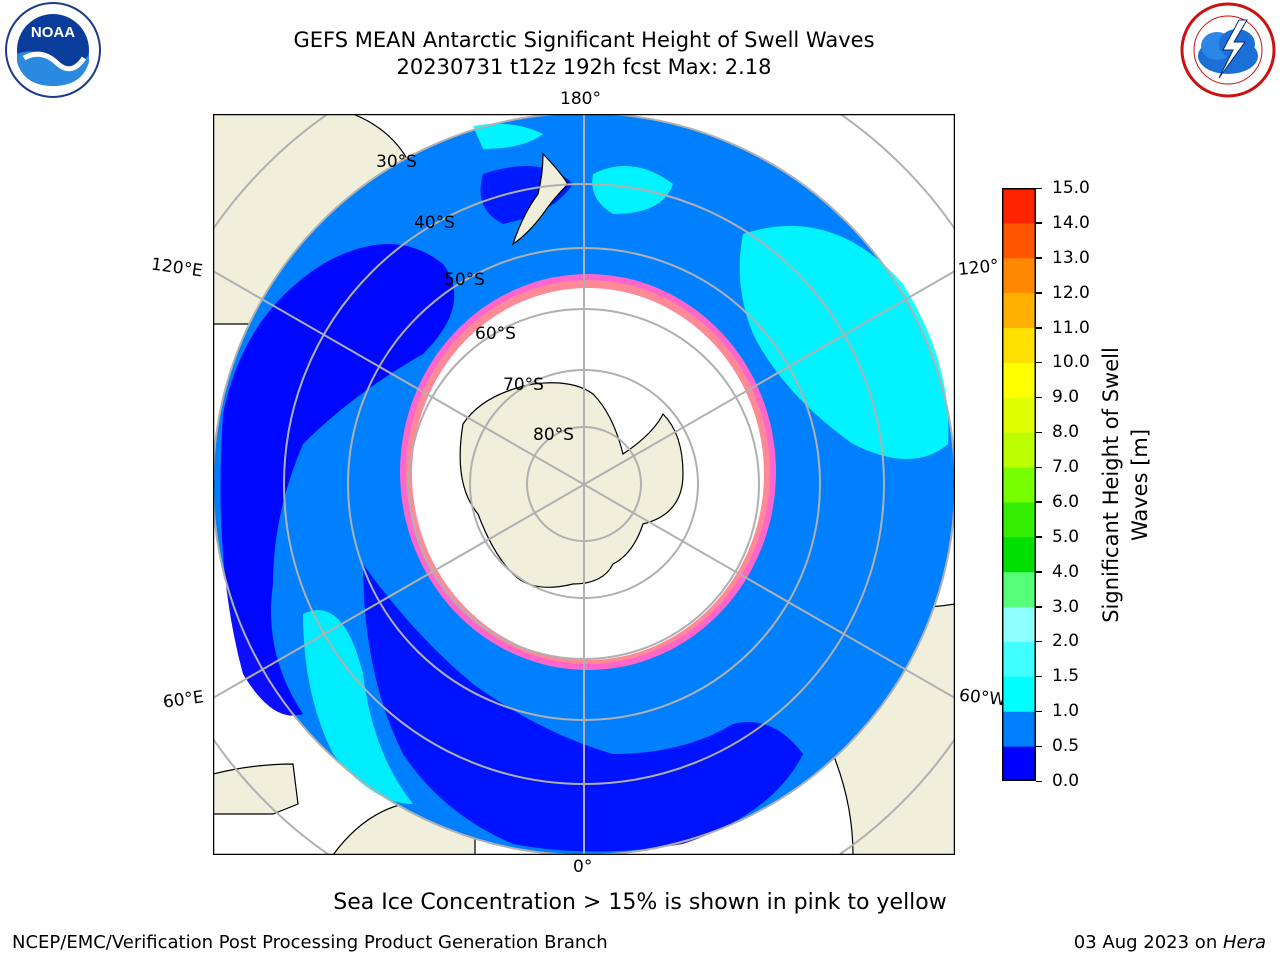 Image resolution: width=1280 pixels, height=960 pixels. Describe the element at coordinates (1071, 292) in the screenshot. I see `colorbar-tick-label: 12.0` at that location.